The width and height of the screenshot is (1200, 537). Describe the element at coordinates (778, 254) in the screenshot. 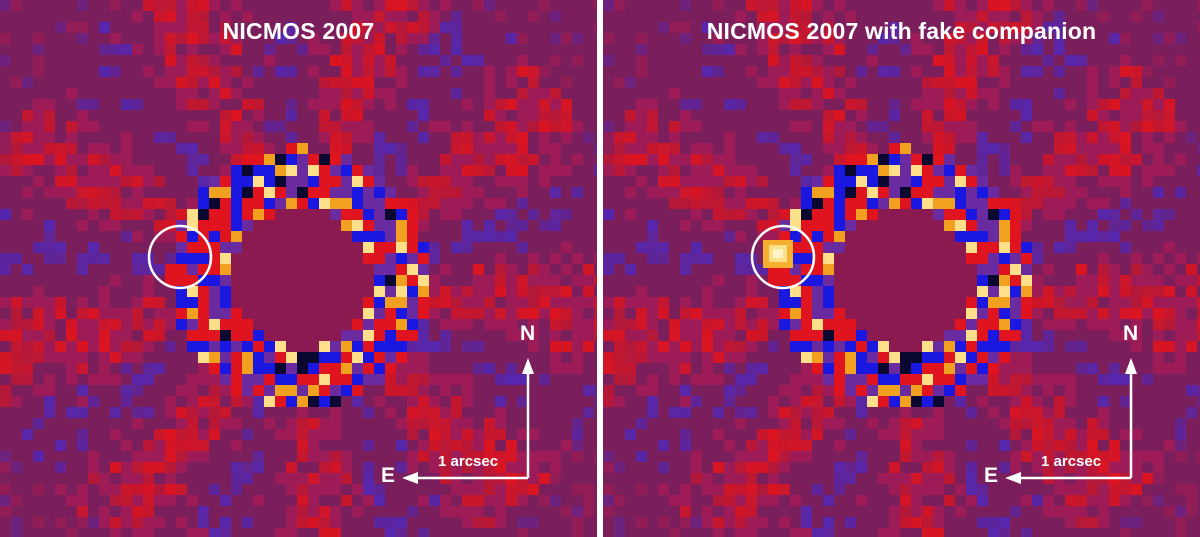

I see `fake-companion-source` at that location.